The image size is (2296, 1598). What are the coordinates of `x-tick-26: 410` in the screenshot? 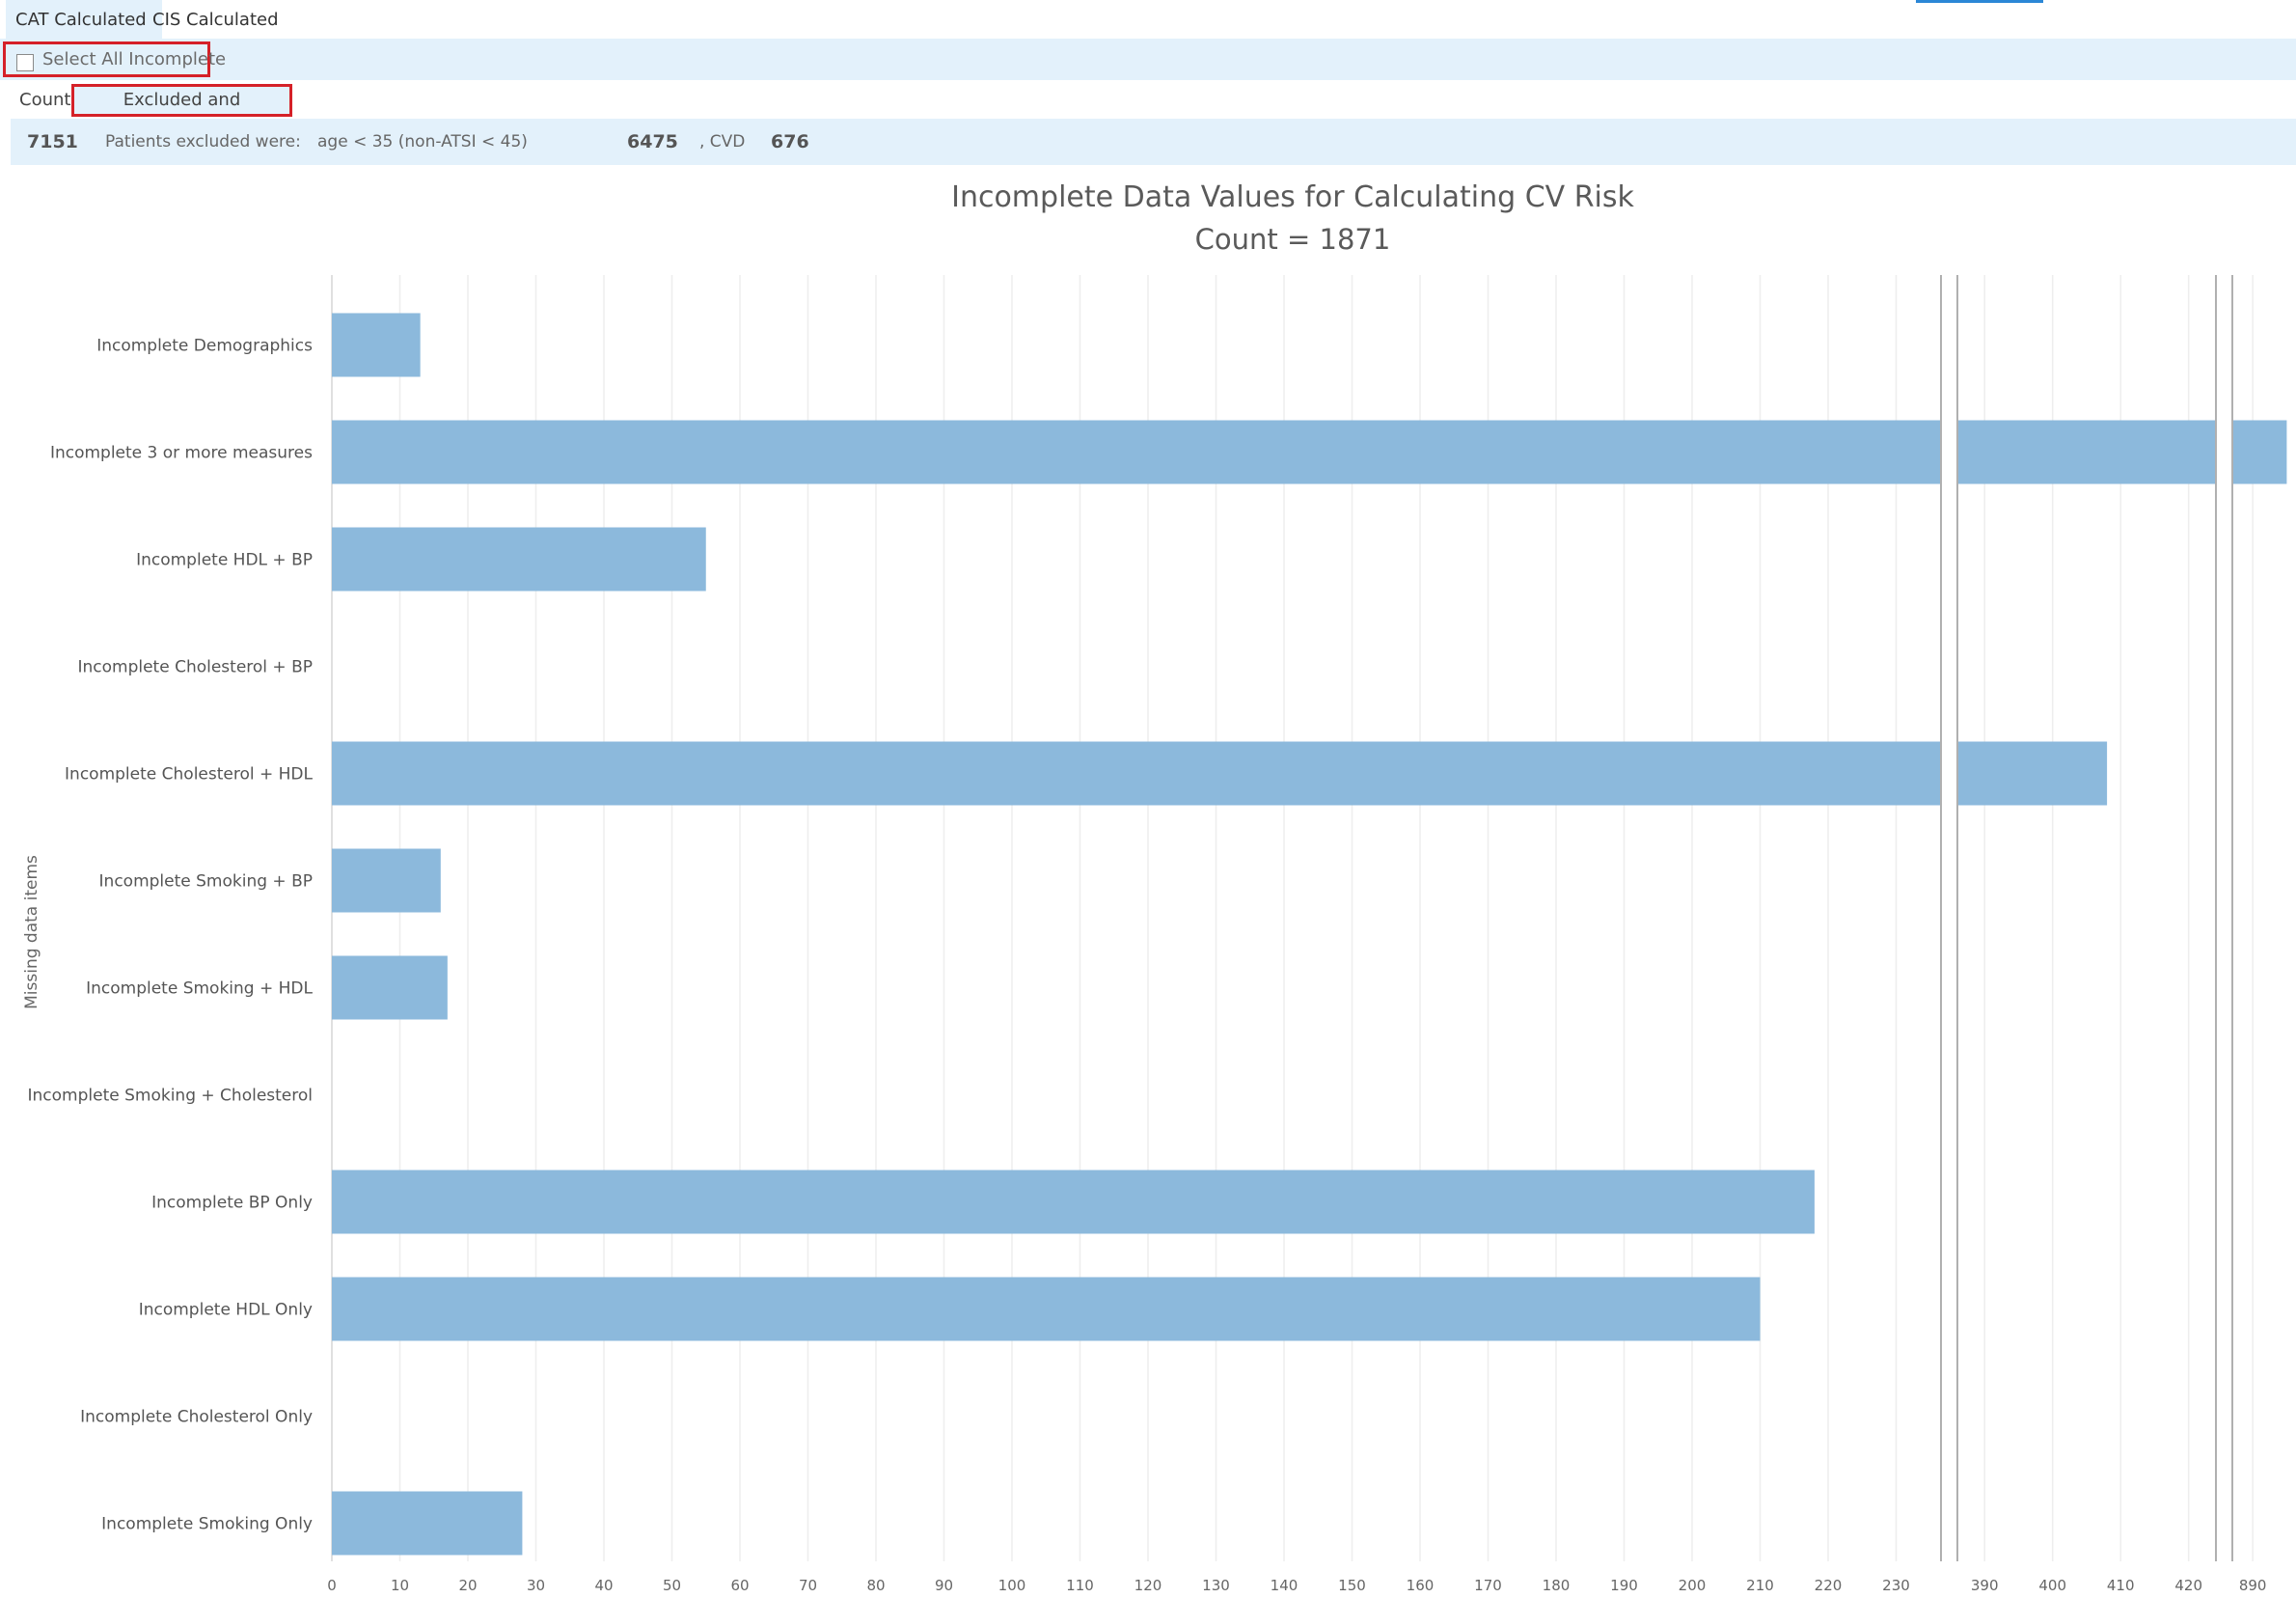 It's located at (2121, 1585).